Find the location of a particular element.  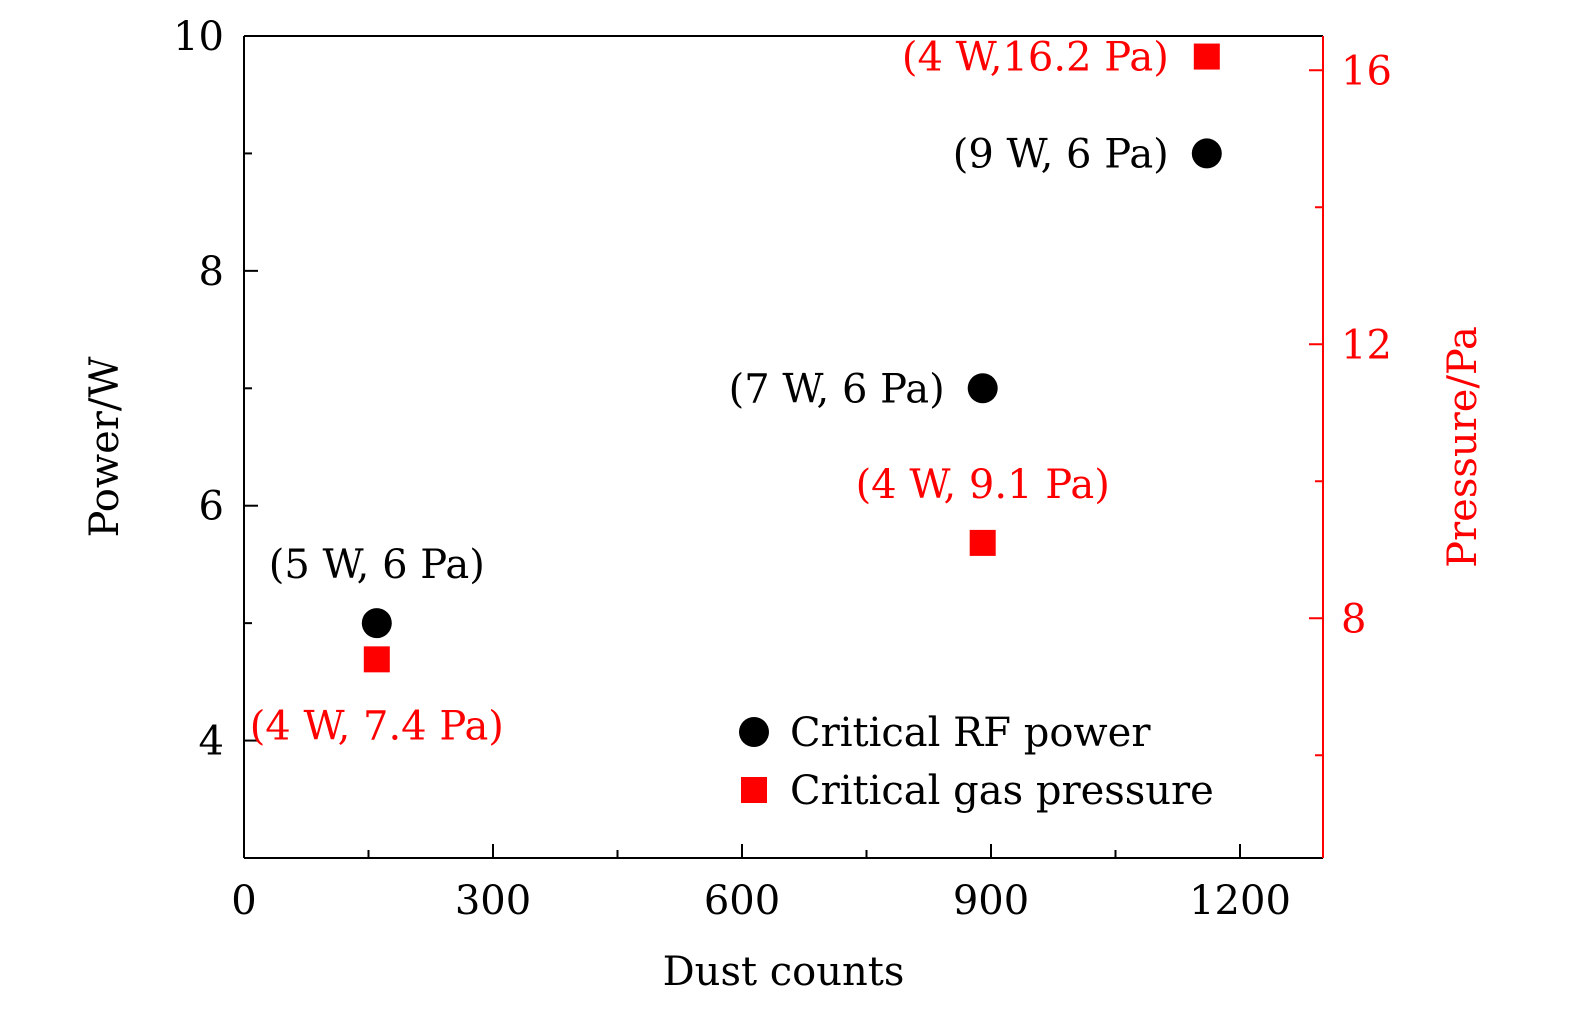

x-tick-label: 1200 is located at coordinates (1240, 901).